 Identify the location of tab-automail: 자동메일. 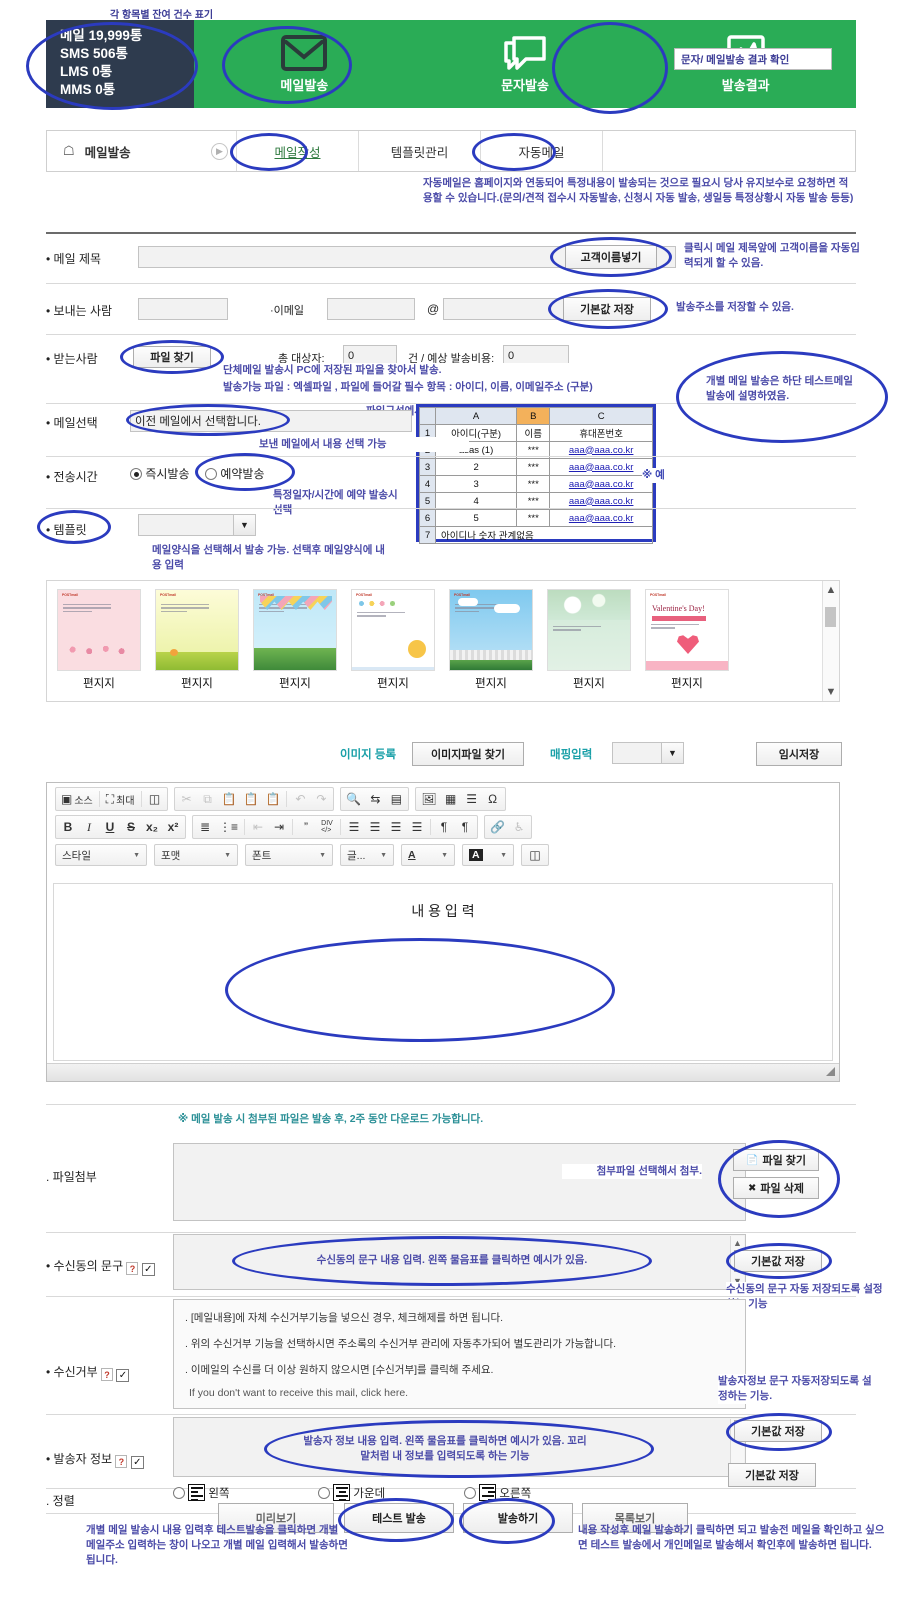
(542, 151).